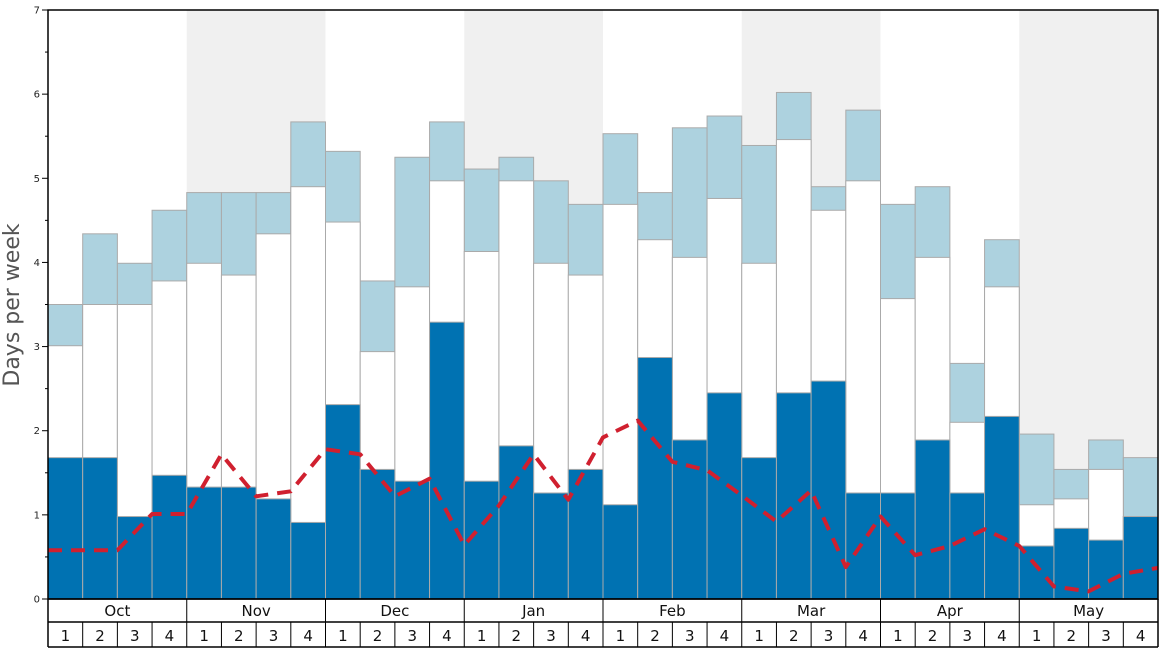  Describe the element at coordinates (394, 611) in the screenshot. I see `month-label-dec: Dec` at that location.